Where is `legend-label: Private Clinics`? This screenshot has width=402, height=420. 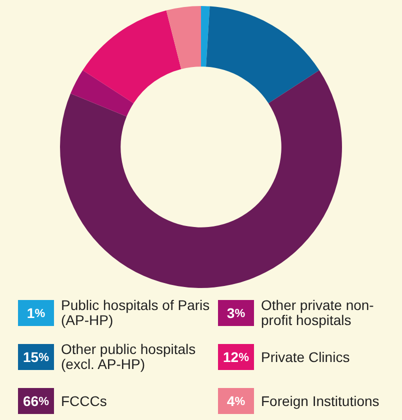
legend-label: Private Clinics is located at coordinates (306, 356).